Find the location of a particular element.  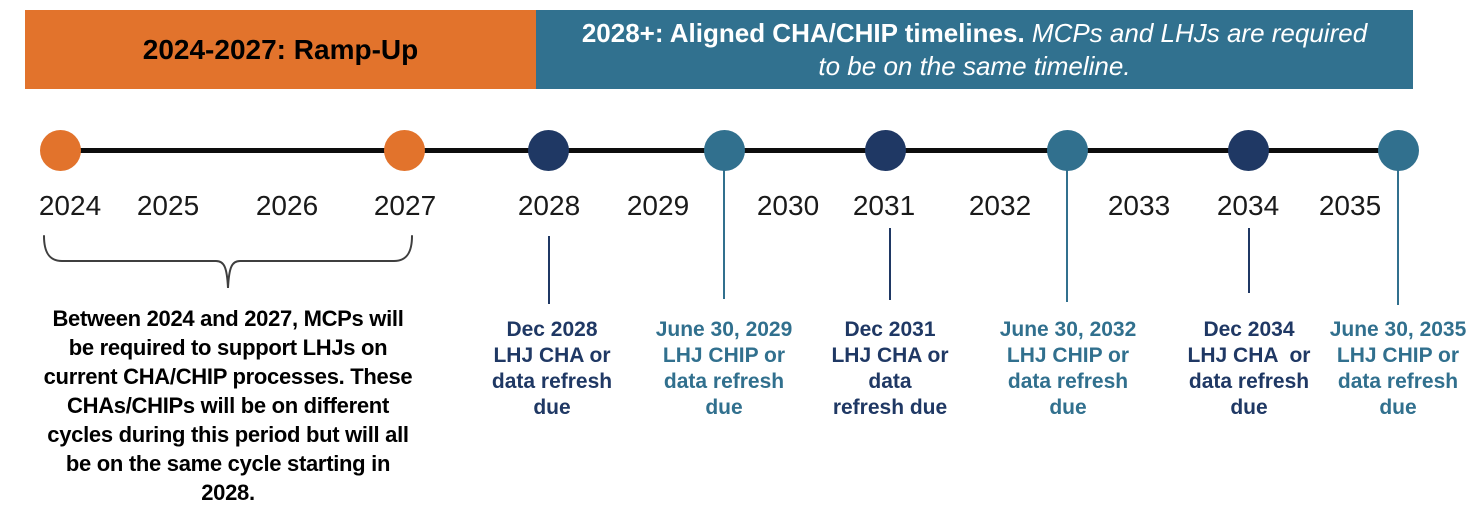

timeline-dot-2024 is located at coordinates (60, 150).